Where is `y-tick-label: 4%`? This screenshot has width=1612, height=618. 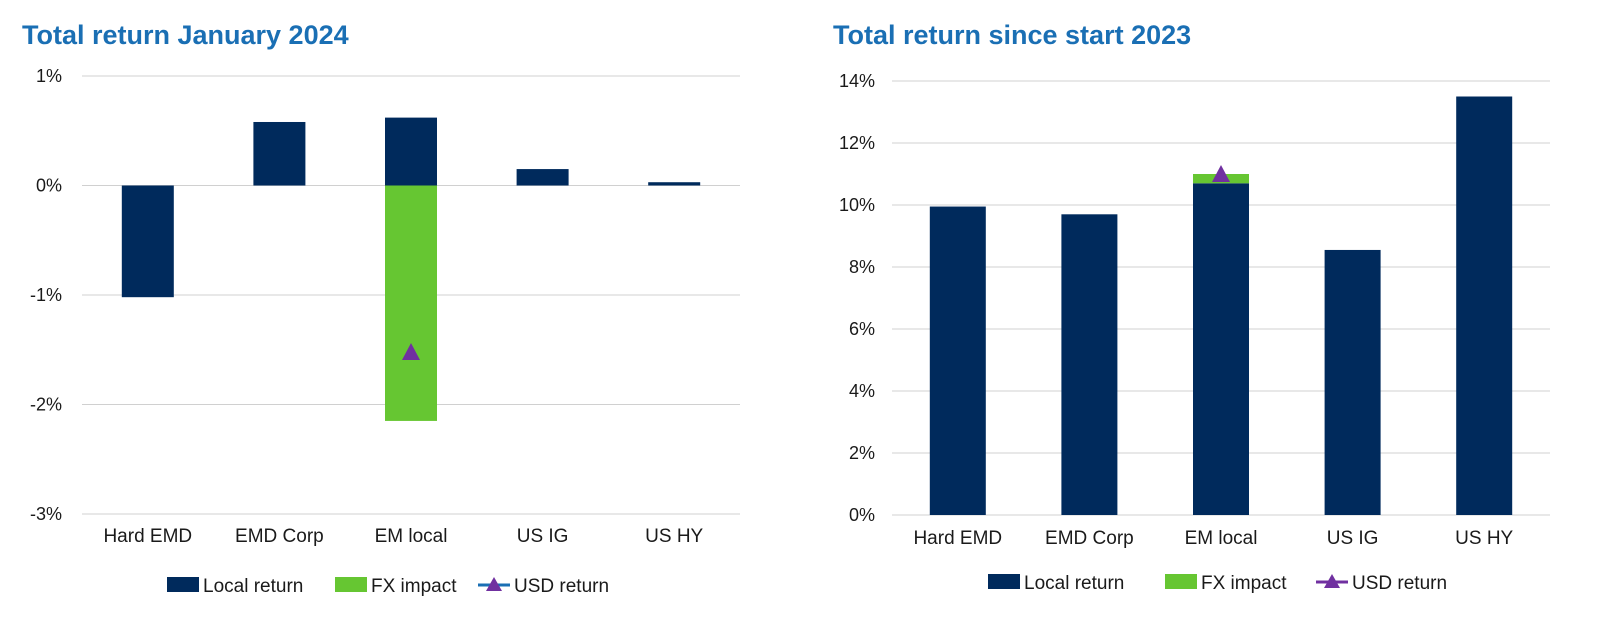
y-tick-label: 4% is located at coordinates (862, 391).